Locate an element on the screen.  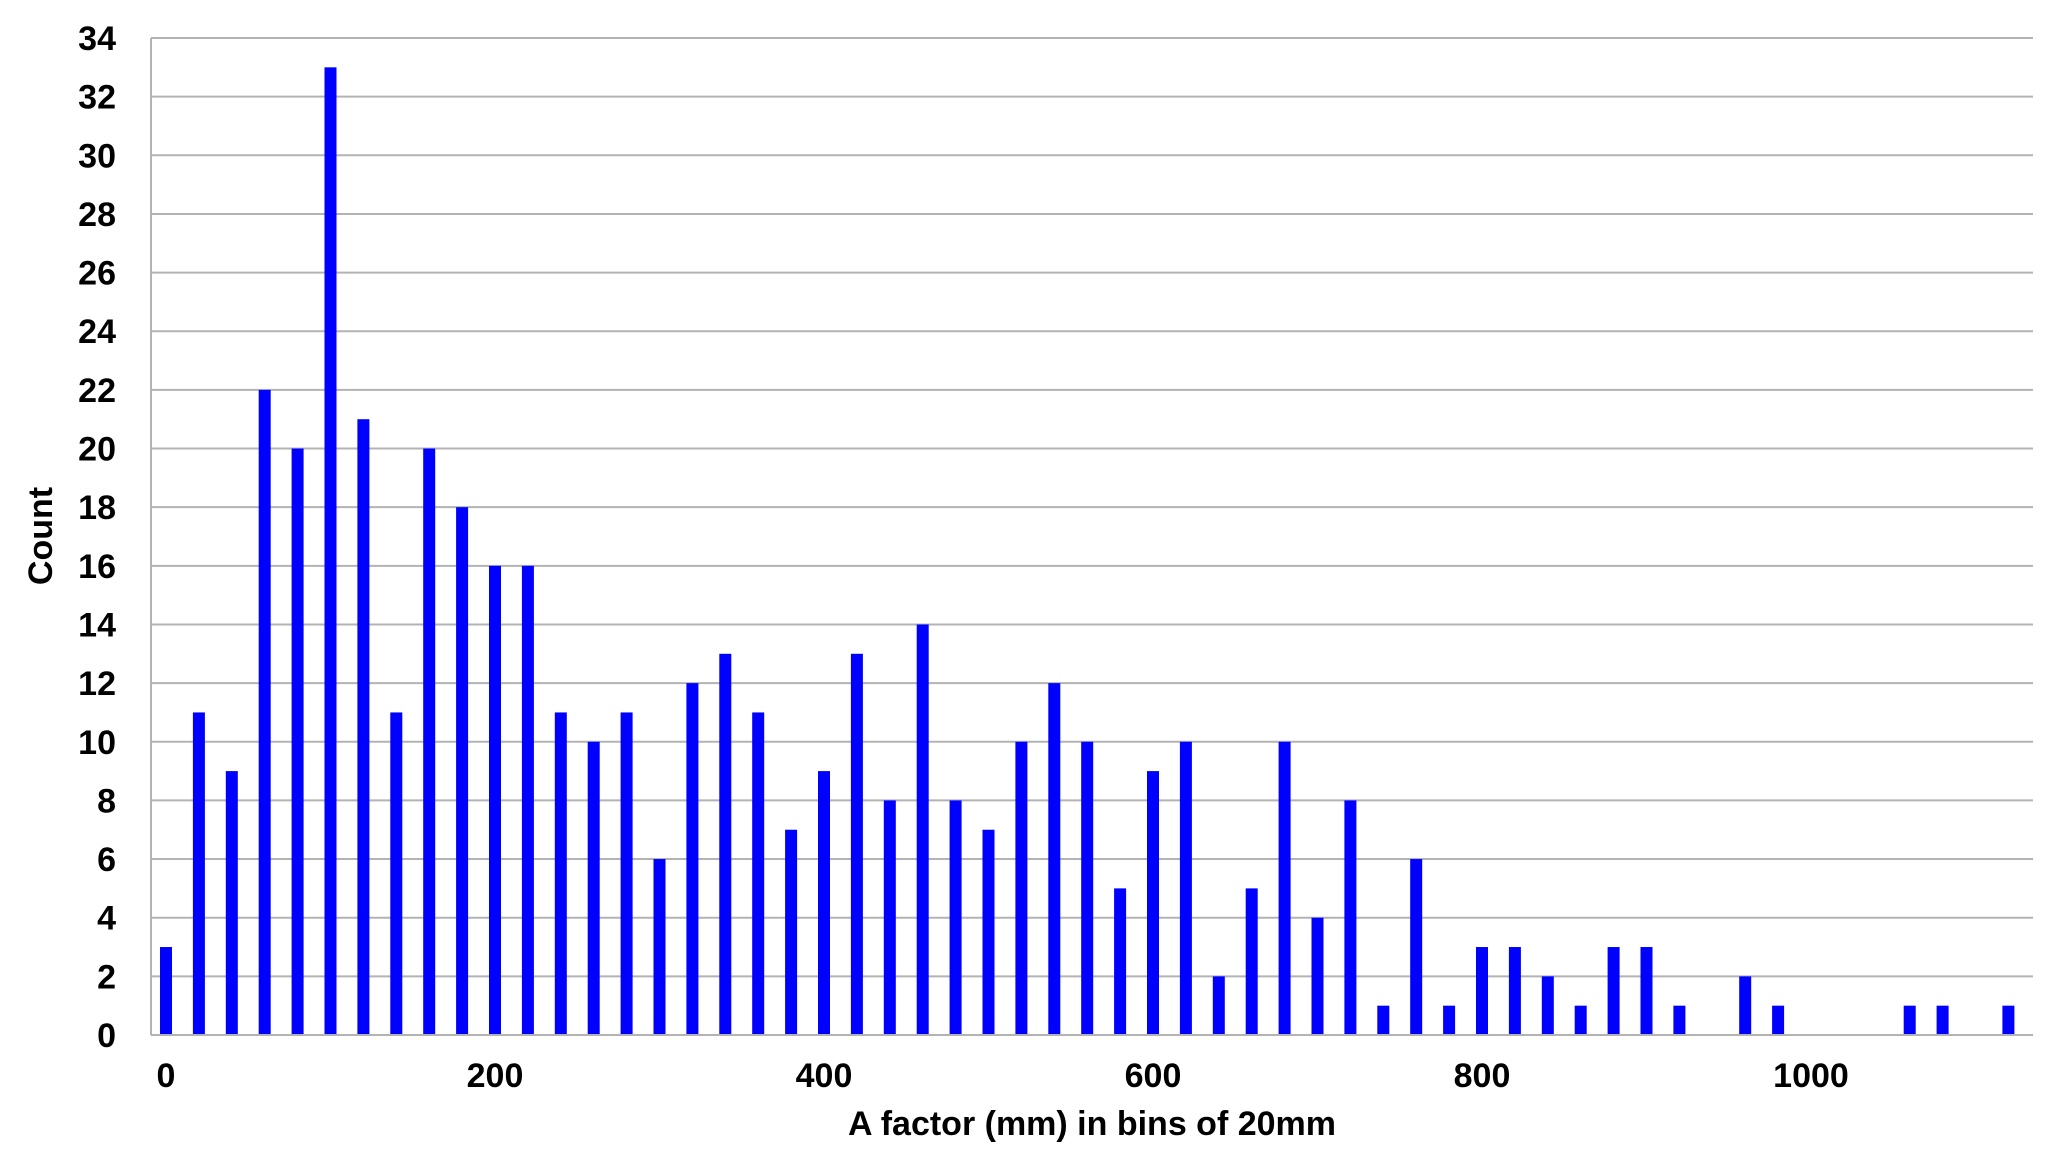
x-tick-label: 0 is located at coordinates (166, 1076).